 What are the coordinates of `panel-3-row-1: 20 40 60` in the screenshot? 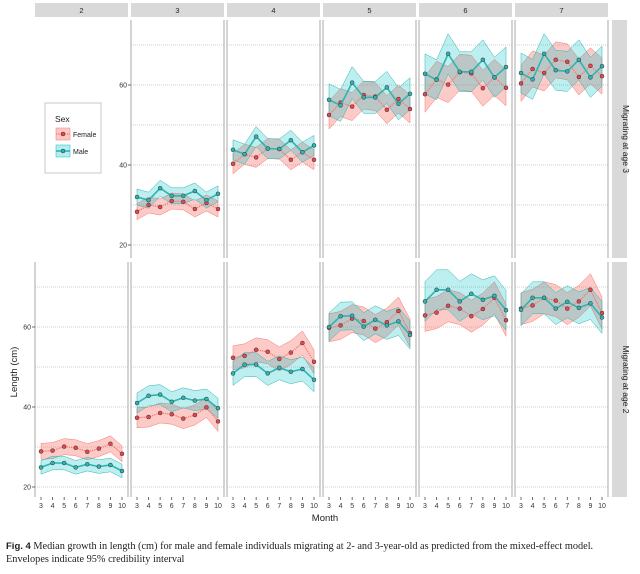 It's located at (172, 139).